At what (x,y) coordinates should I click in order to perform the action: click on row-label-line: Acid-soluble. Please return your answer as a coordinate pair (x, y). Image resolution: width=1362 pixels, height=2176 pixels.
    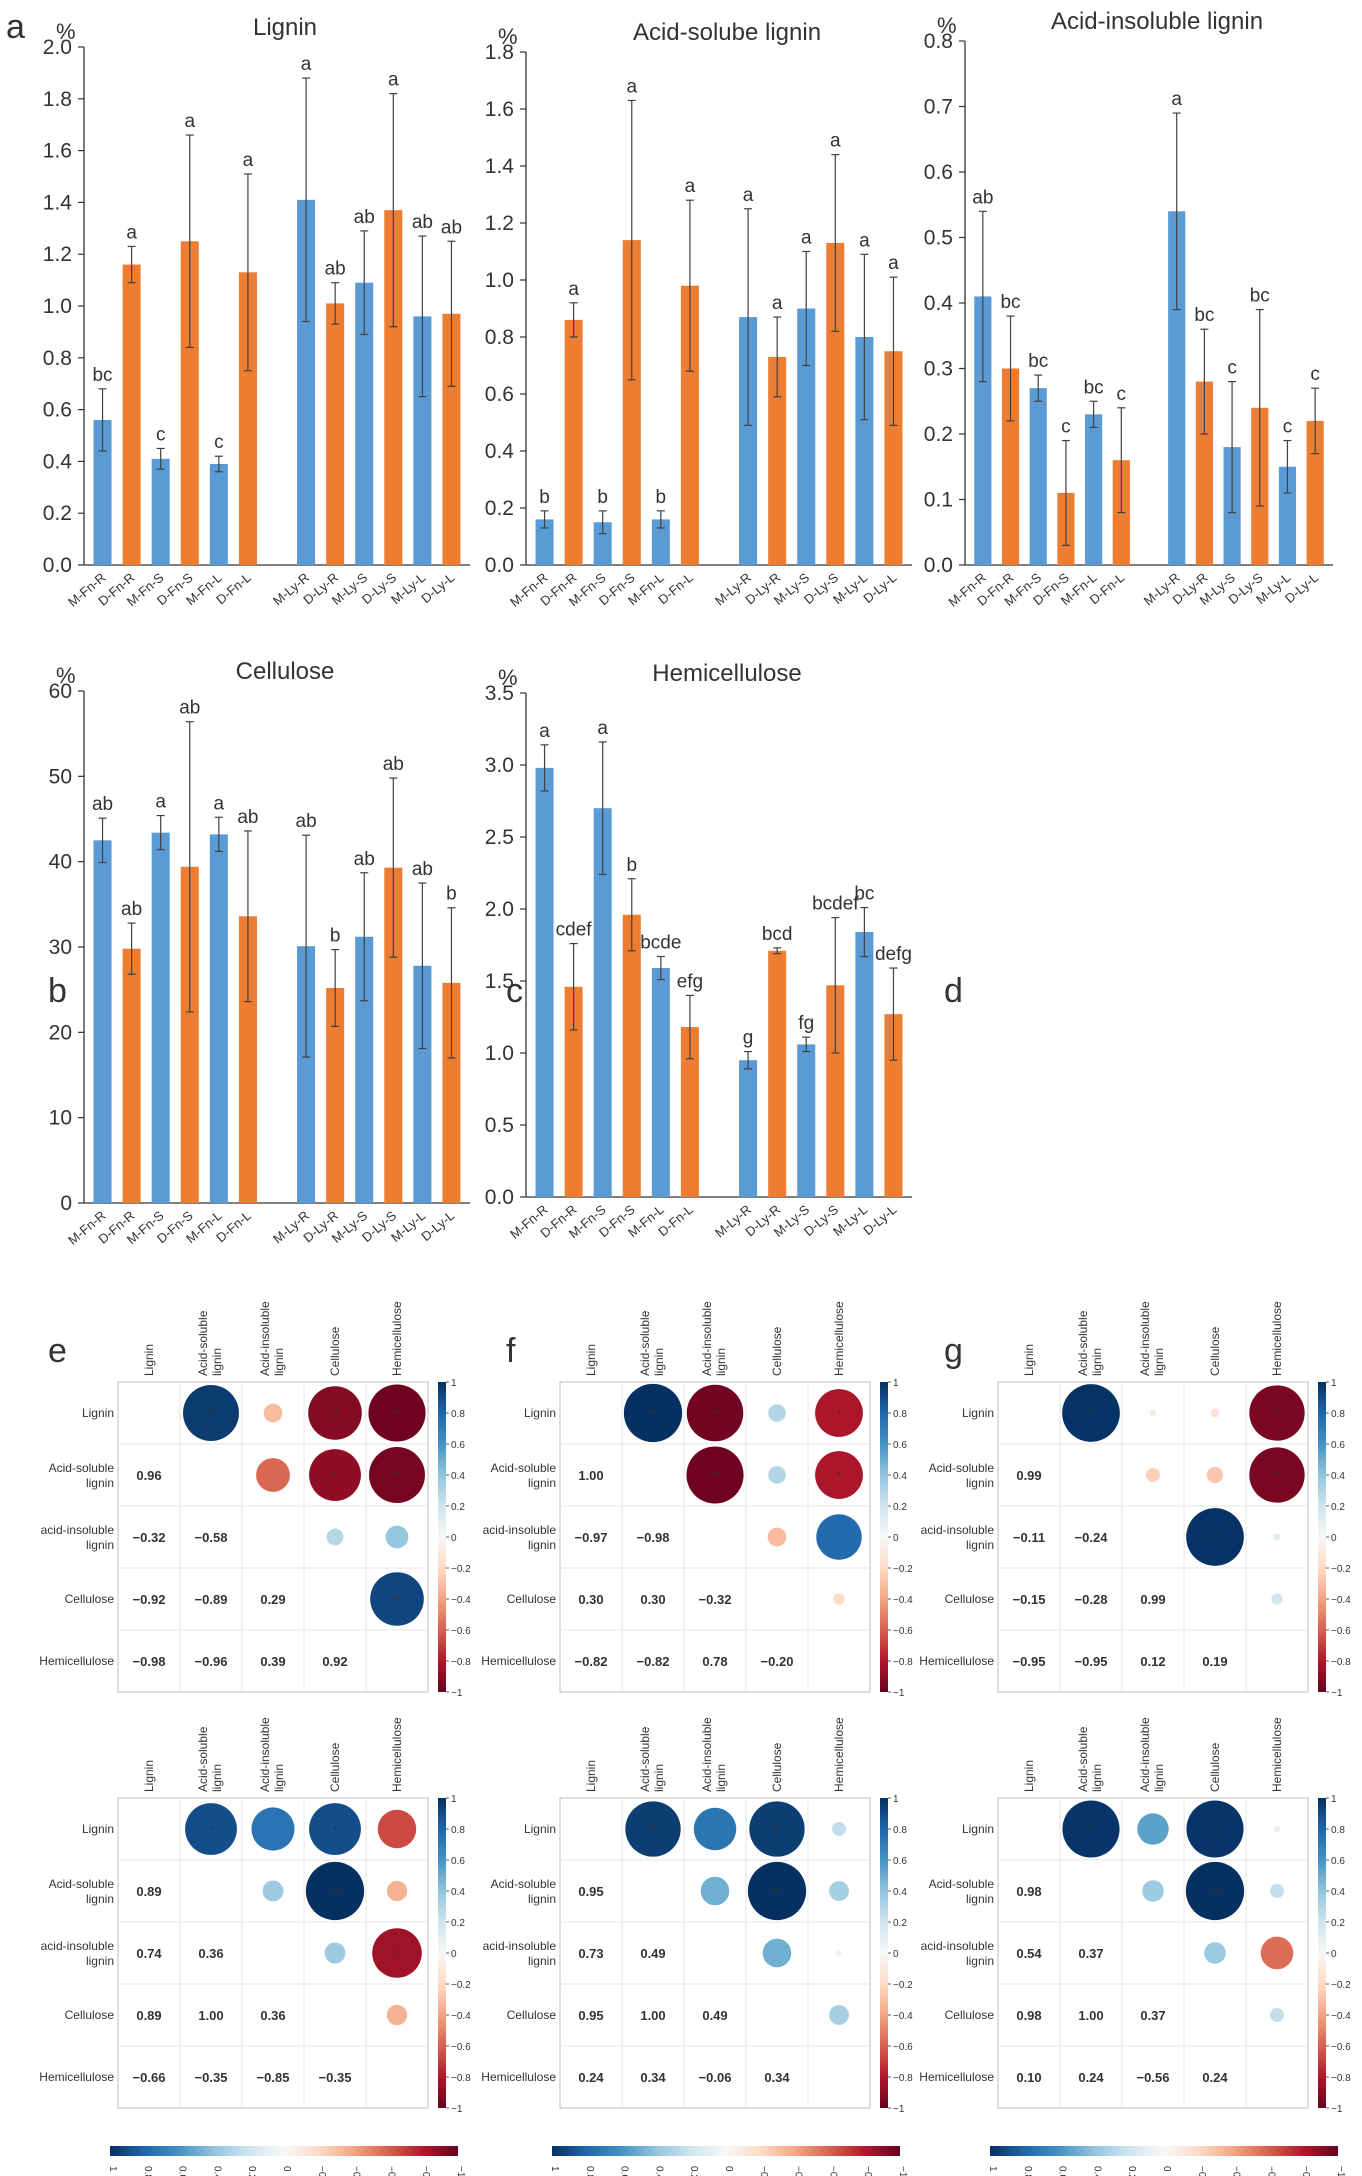
    Looking at the image, I should click on (524, 1884).